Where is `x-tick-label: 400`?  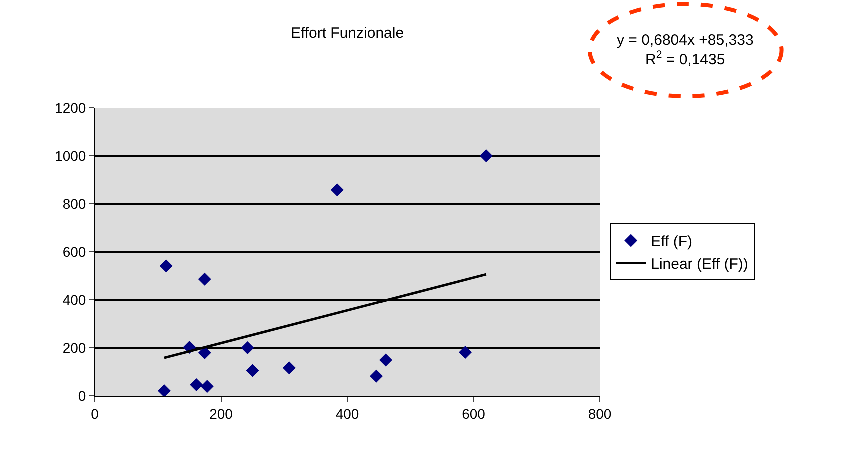 x-tick-label: 400 is located at coordinates (348, 414).